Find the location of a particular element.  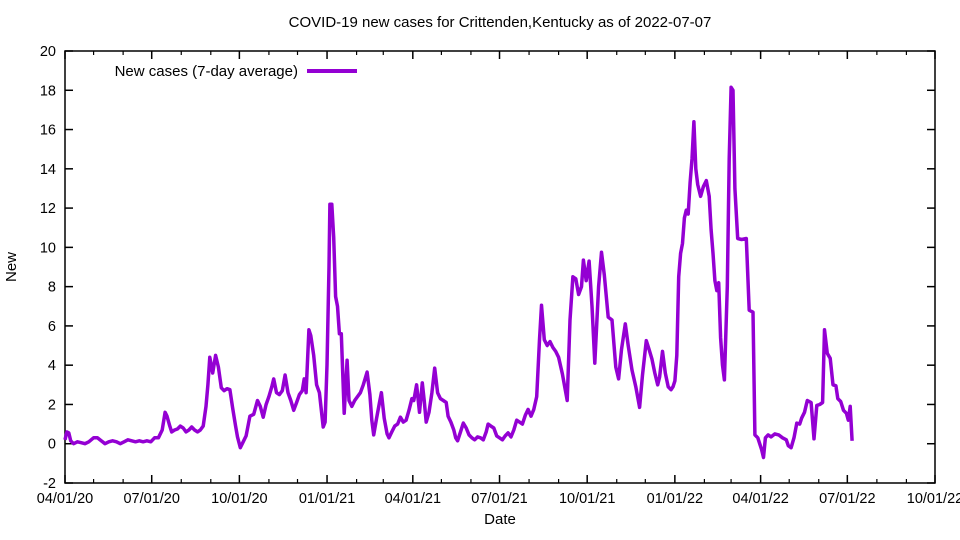

y-tick-label: 10 is located at coordinates (48, 248).